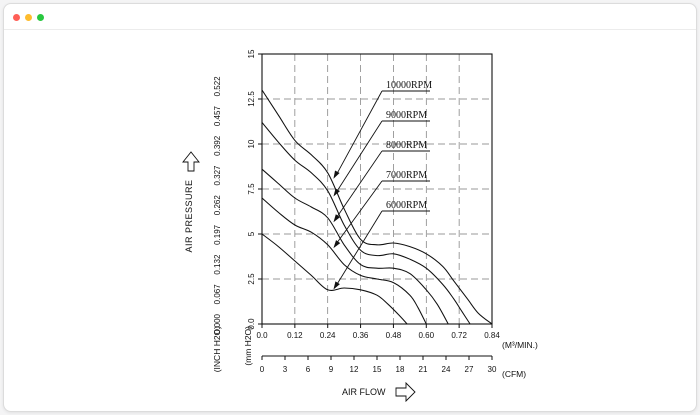 The image size is (700, 415). I want to click on x-tick-label-m3: 0.60, so click(426, 335).